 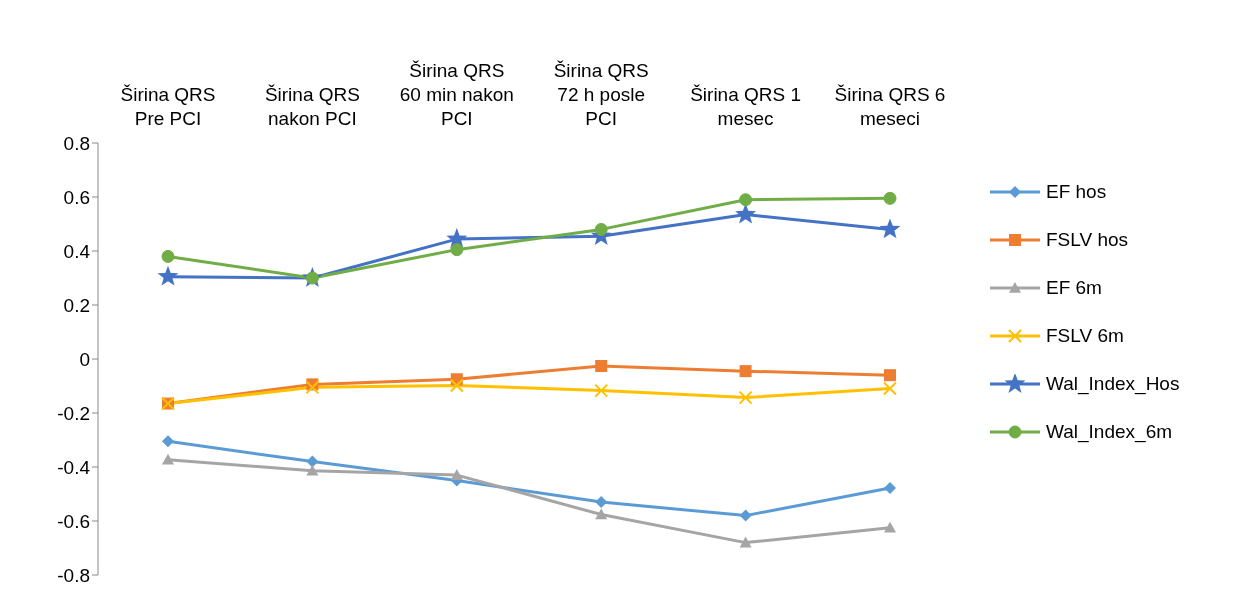 I want to click on legend-label: Wal_Index_6m, so click(x=1109, y=432).